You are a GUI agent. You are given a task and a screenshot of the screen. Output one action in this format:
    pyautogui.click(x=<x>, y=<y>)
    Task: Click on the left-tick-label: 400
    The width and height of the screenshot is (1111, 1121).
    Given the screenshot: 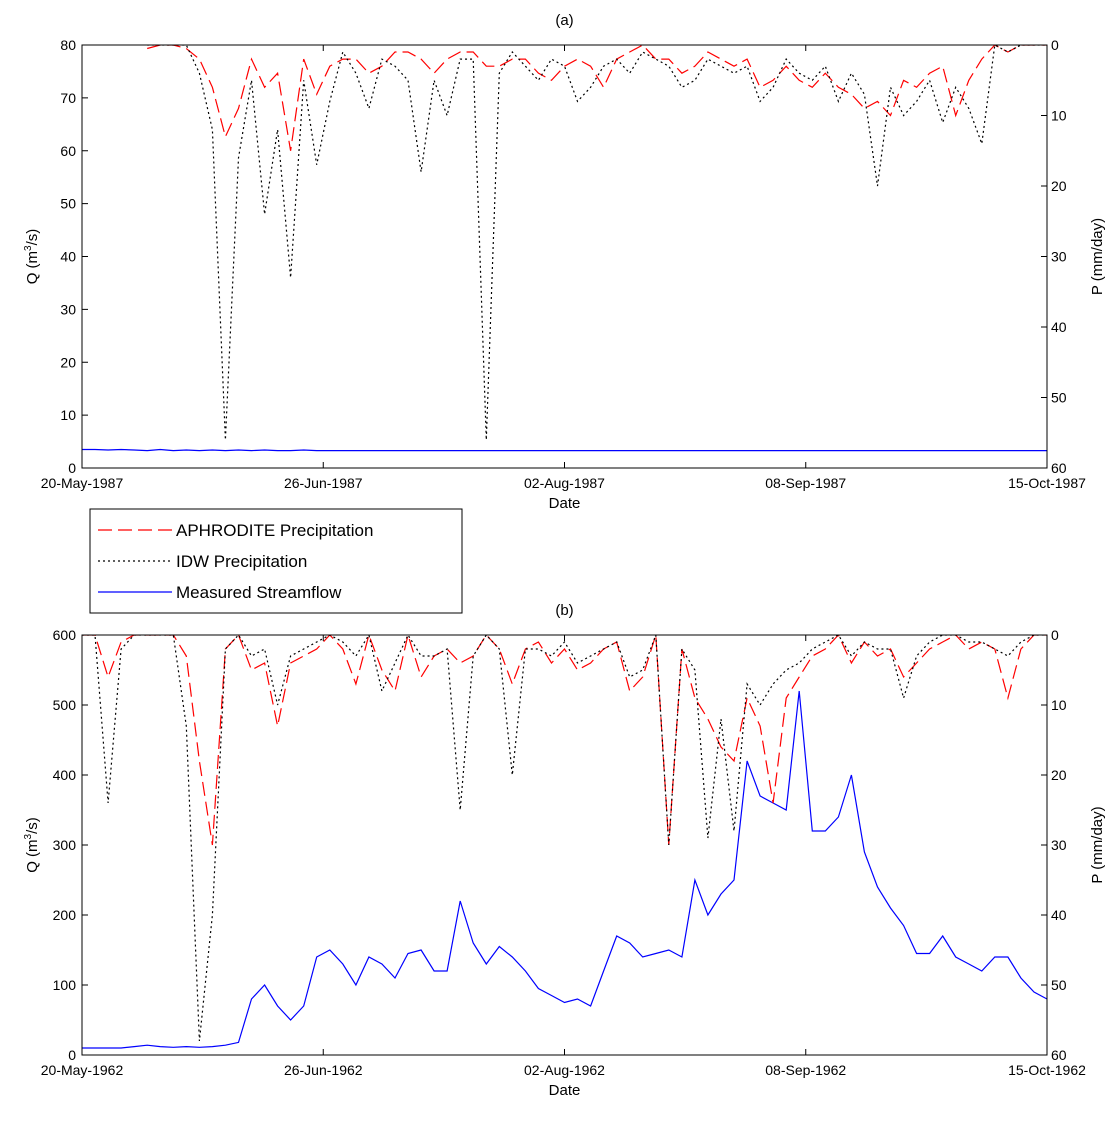 What is the action you would take?
    pyautogui.click(x=65, y=775)
    